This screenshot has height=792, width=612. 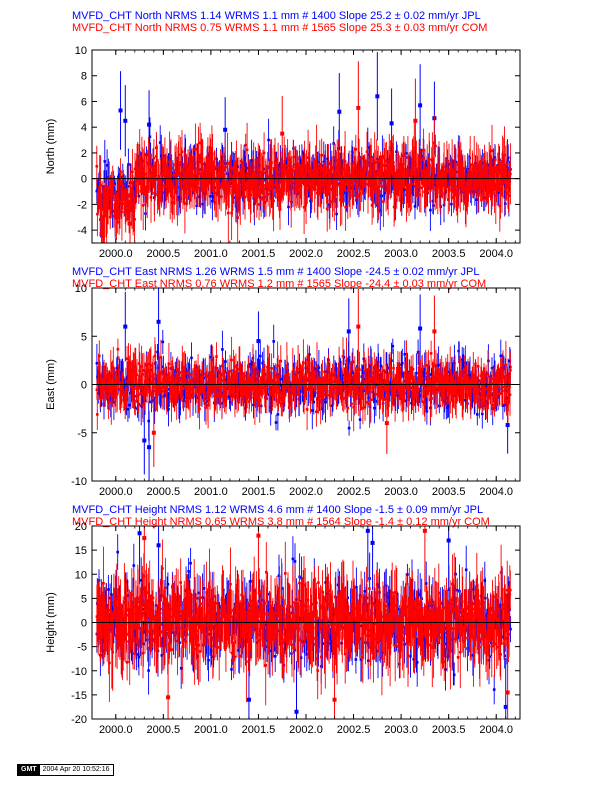 What do you see at coordinates (130, 223) in the screenshot?
I see `outlier-point` at bounding box center [130, 223].